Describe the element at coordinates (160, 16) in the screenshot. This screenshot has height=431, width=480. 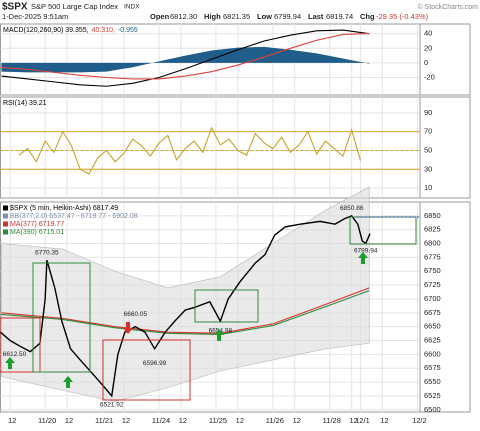
I see `quote-label: Open` at that location.